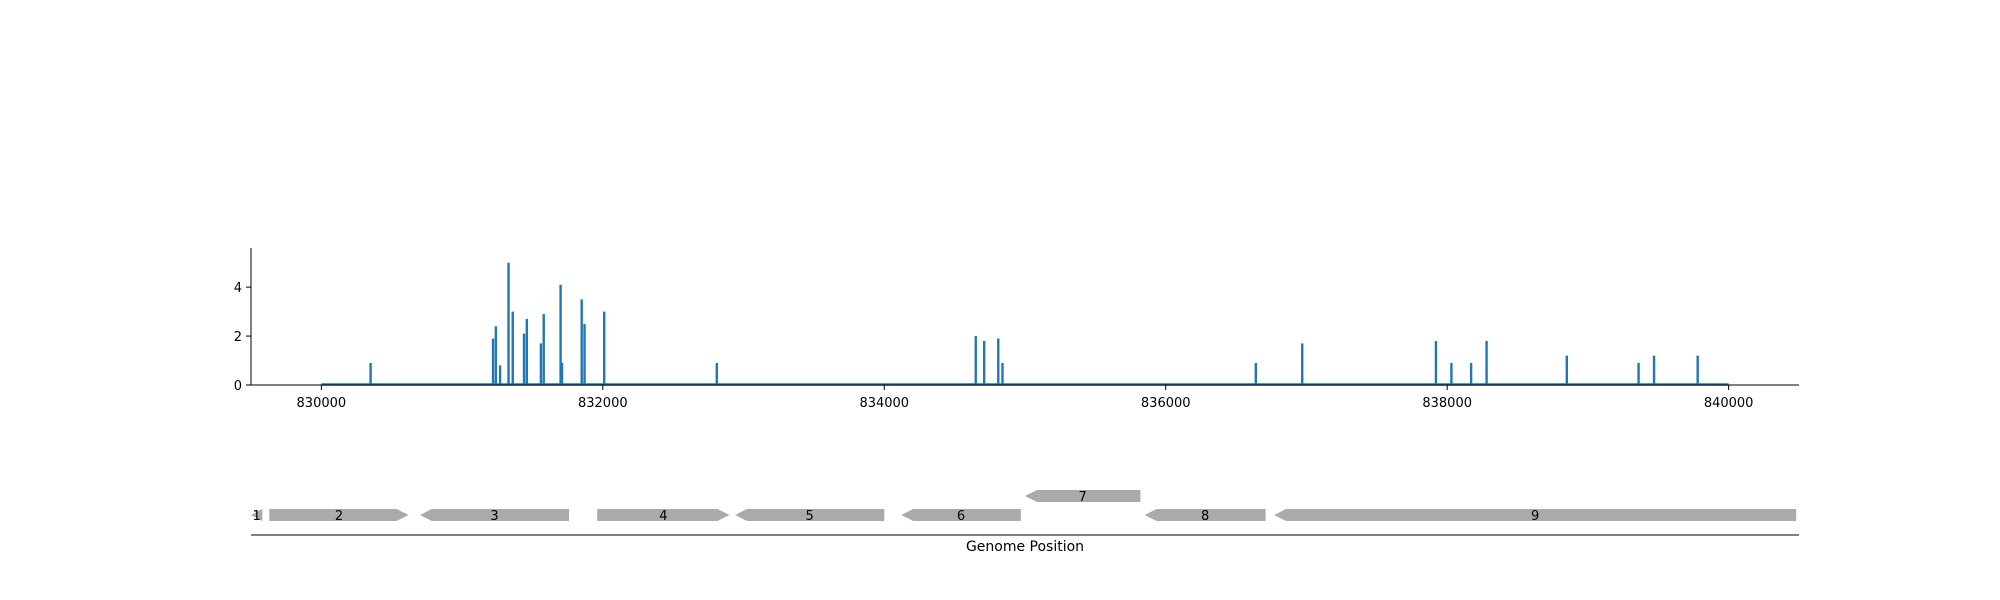  Describe the element at coordinates (884, 403) in the screenshot. I see `x-tick-label: 834000` at that location.